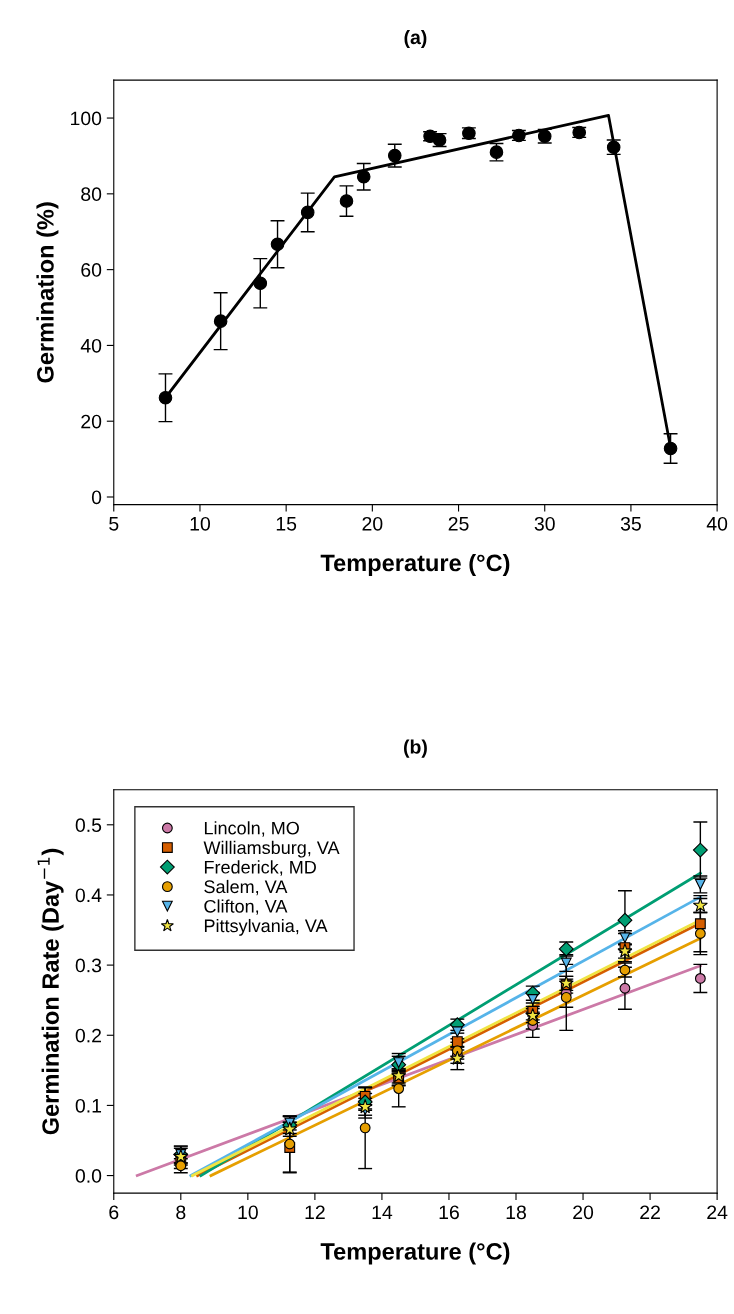 The image size is (734, 1314). I want to click on y-tick-label: 80, so click(91, 194).